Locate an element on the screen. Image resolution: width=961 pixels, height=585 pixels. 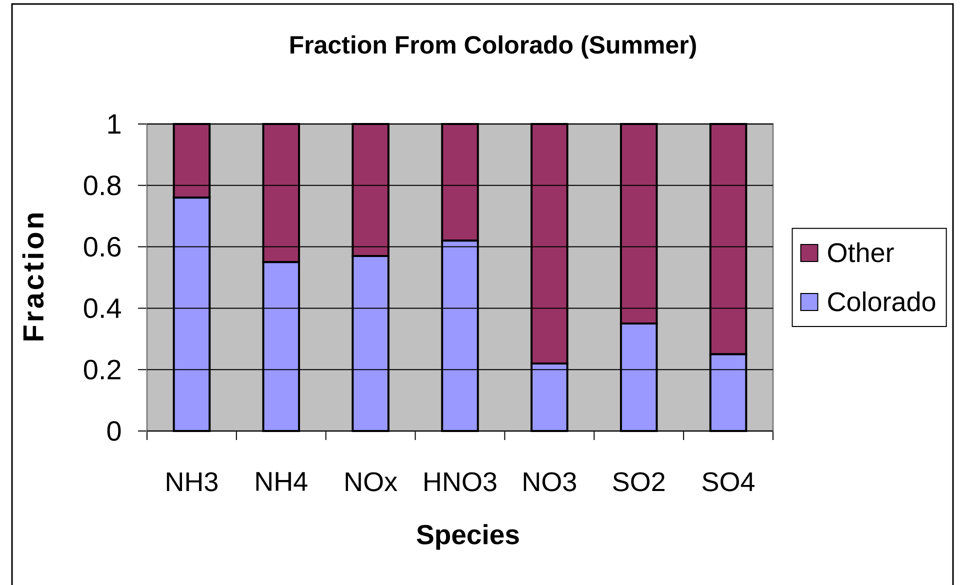
x-tick-label: NO3 is located at coordinates (550, 482).